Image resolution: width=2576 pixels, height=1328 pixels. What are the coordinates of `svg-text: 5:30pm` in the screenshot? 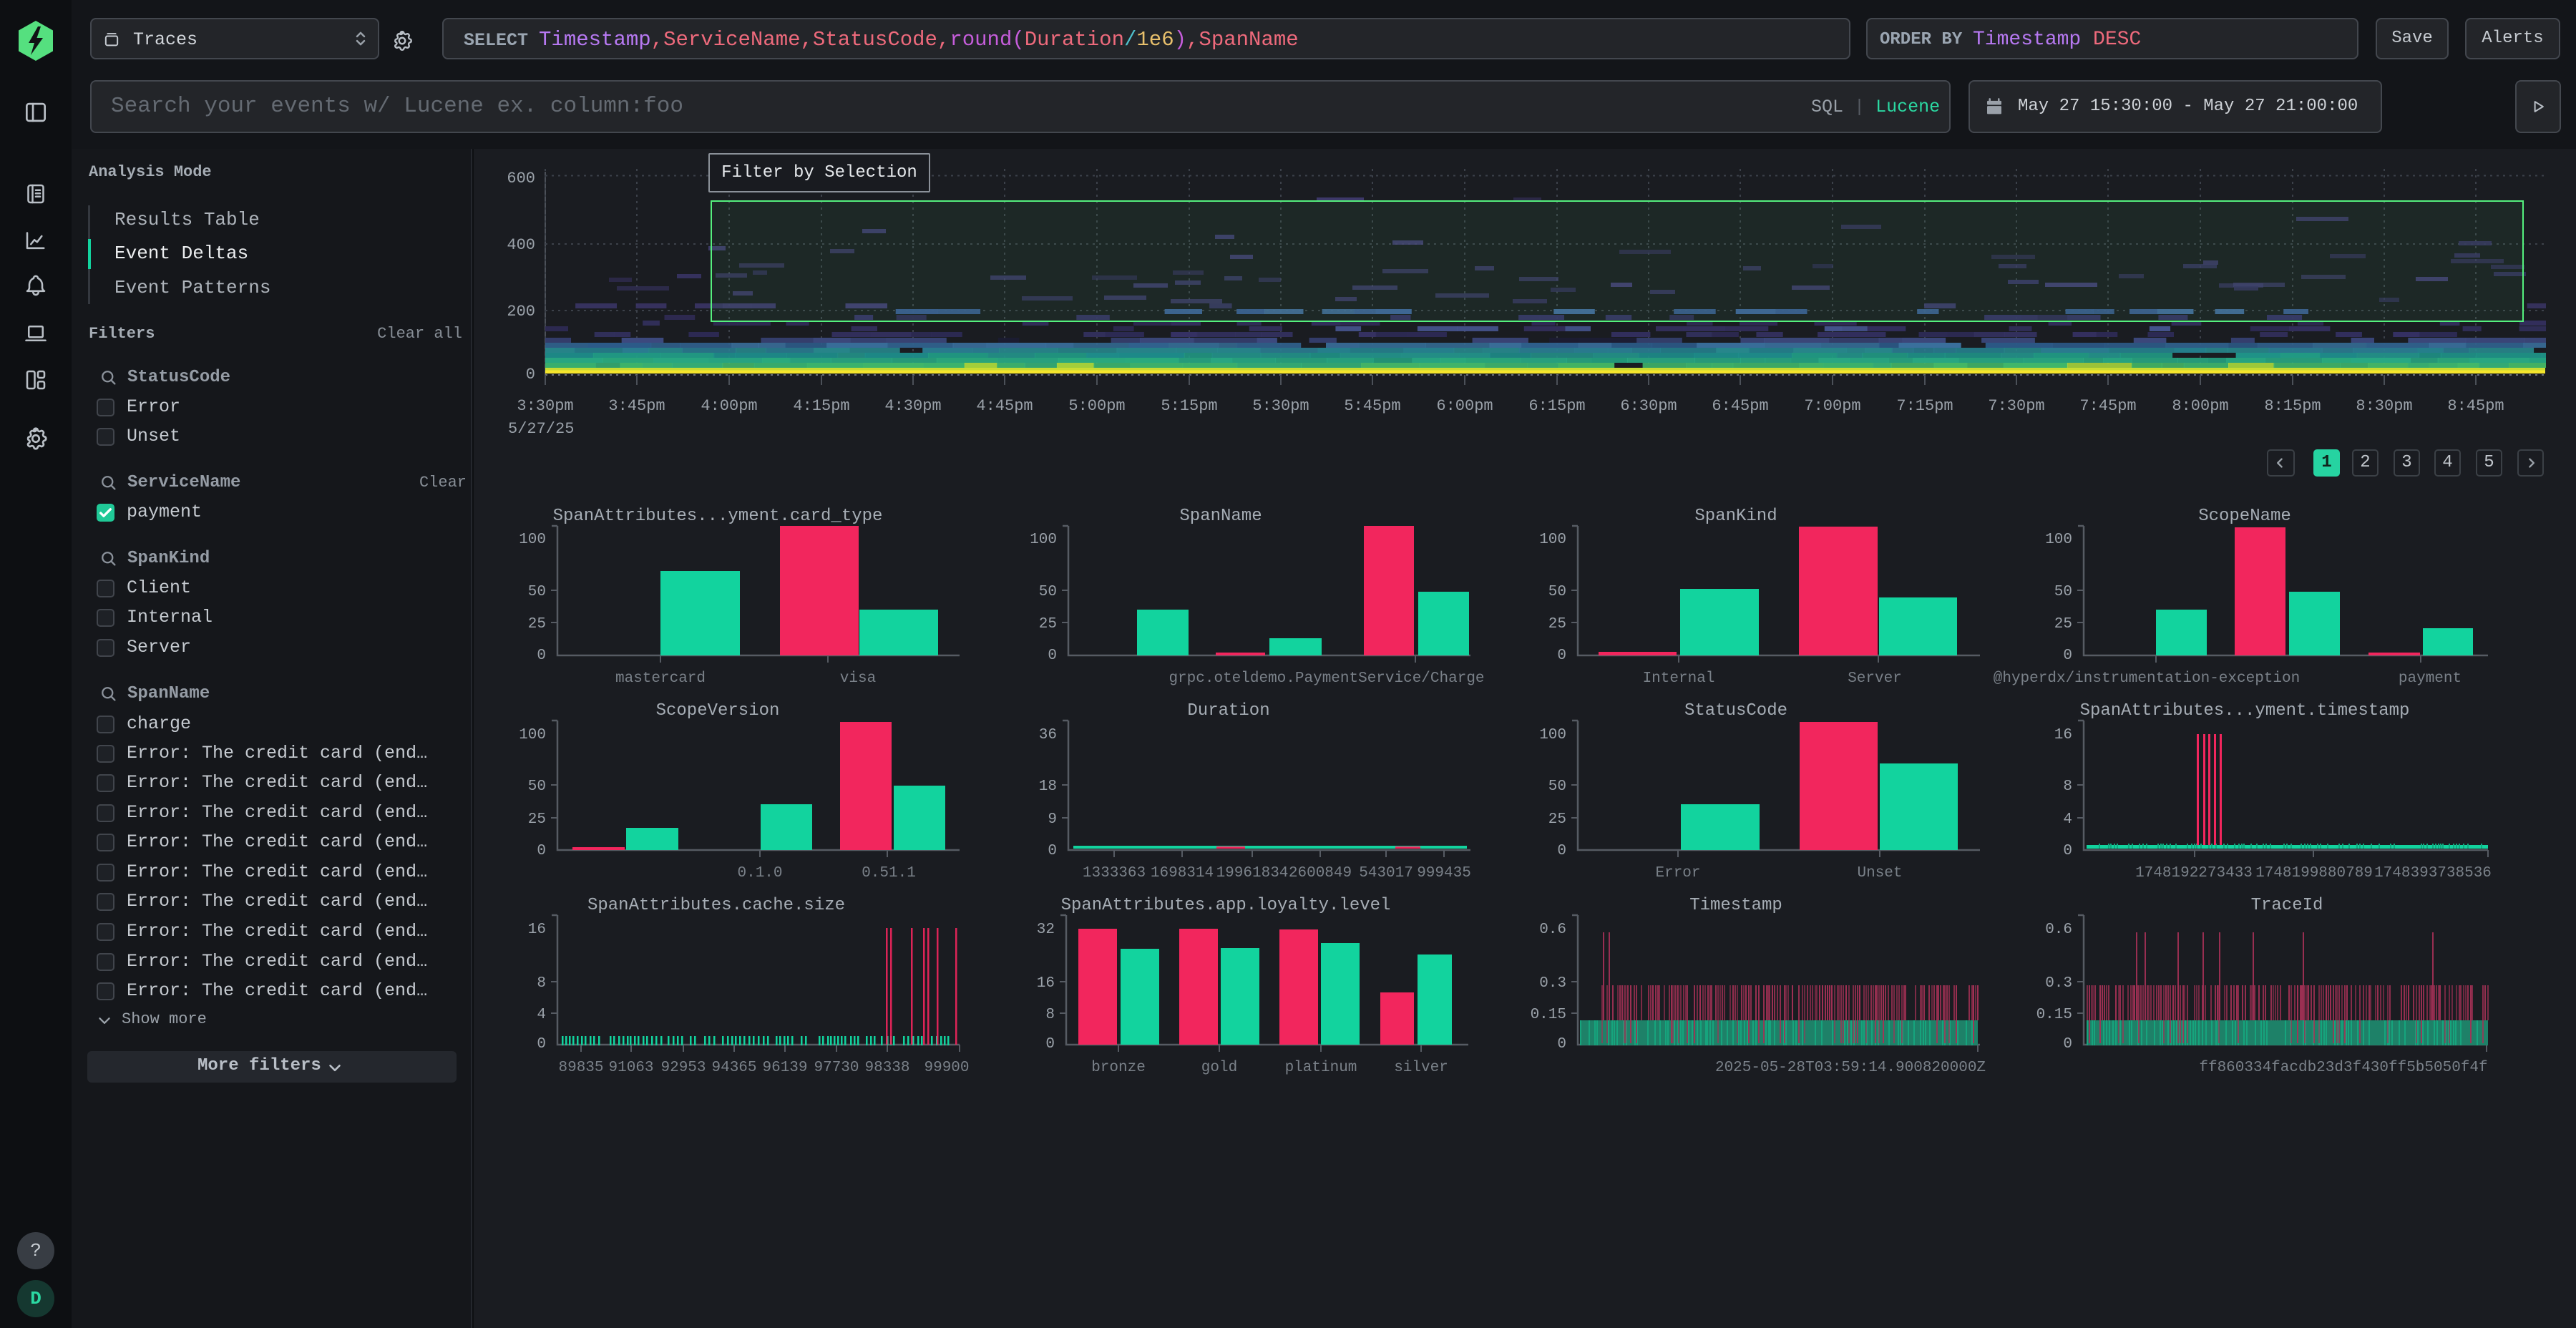 It's located at (1280, 406).